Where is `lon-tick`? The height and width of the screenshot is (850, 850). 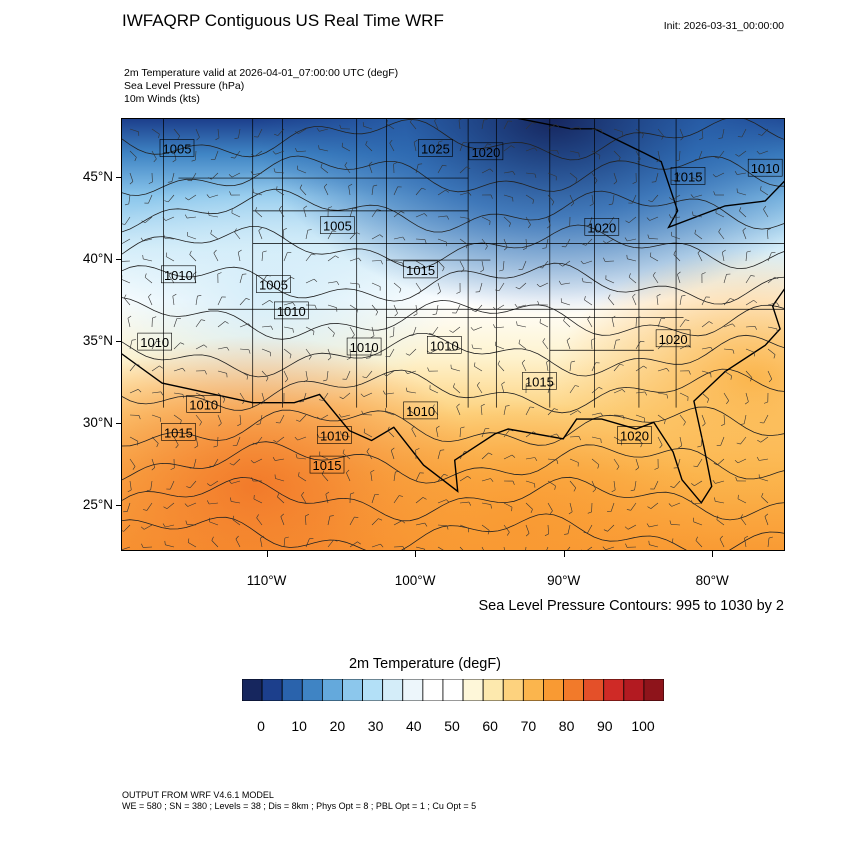
lon-tick is located at coordinates (267, 554).